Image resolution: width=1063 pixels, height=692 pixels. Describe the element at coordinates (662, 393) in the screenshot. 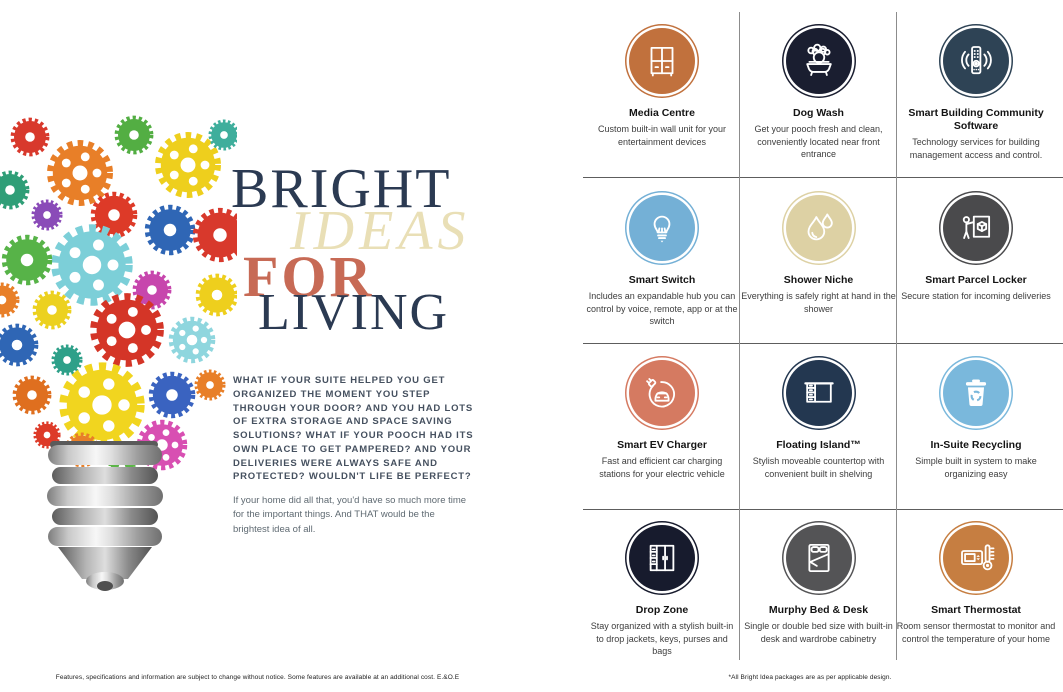

I see `smart-ev-charger-icon` at that location.